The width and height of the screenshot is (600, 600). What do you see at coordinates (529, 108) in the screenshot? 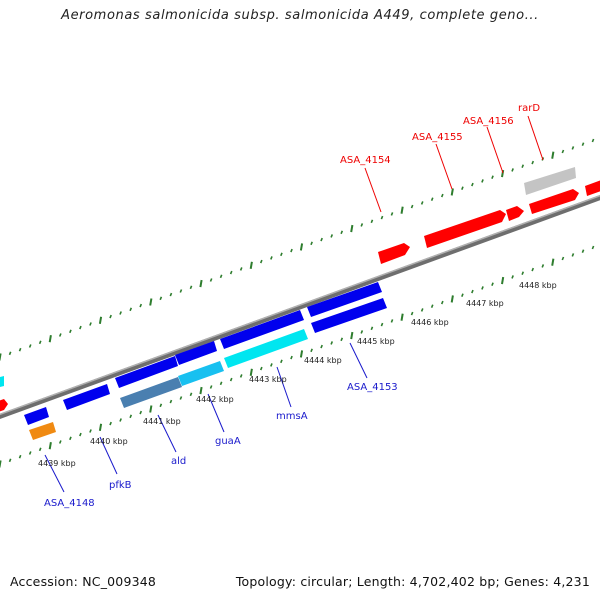
I see `gene-label-rard: rarD` at bounding box center [529, 108].